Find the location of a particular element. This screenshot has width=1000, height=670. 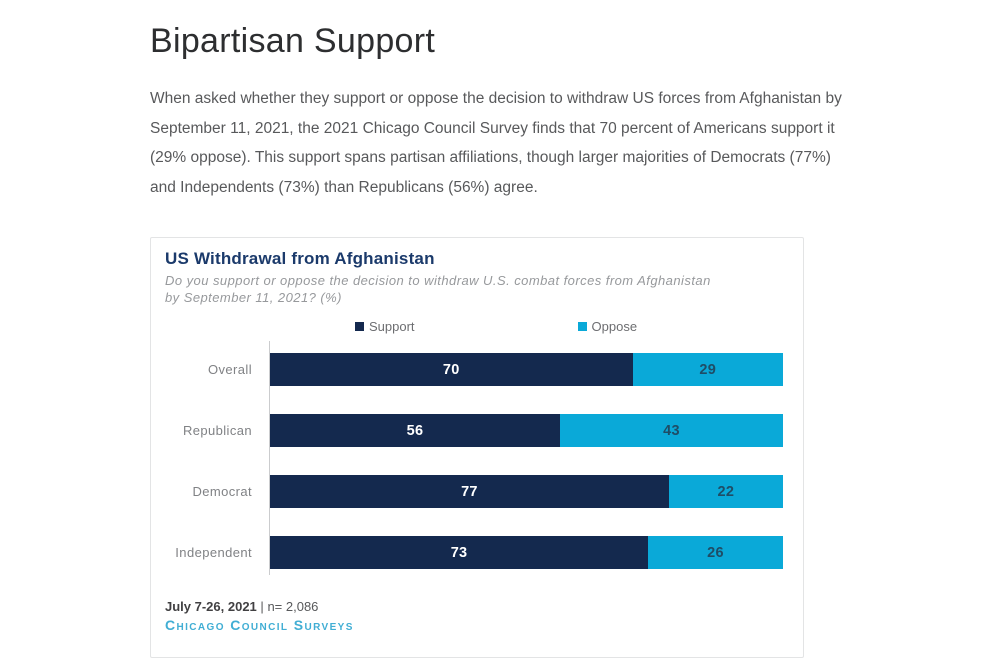

bar-value: 29 is located at coordinates (708, 369).